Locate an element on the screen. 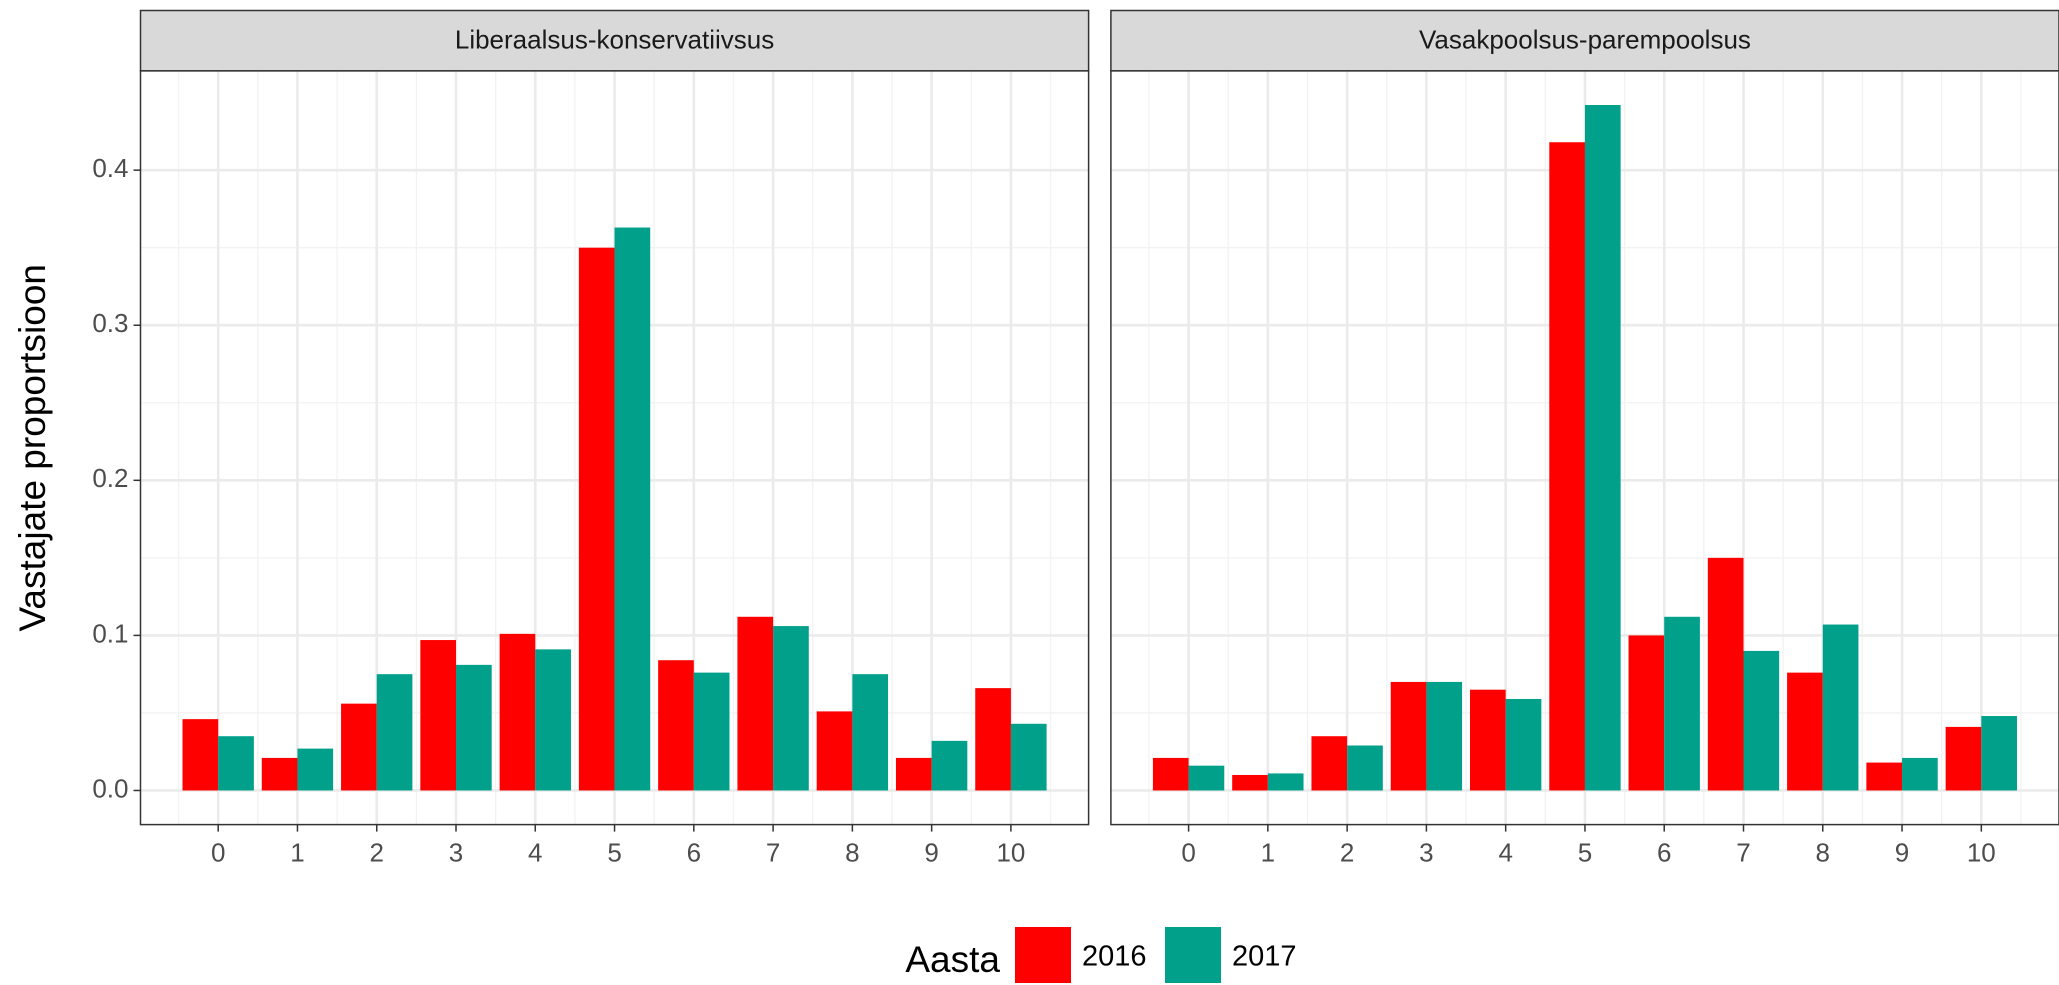 The image size is (2059, 985). y-tick-label: 0.0 is located at coordinates (110, 788).